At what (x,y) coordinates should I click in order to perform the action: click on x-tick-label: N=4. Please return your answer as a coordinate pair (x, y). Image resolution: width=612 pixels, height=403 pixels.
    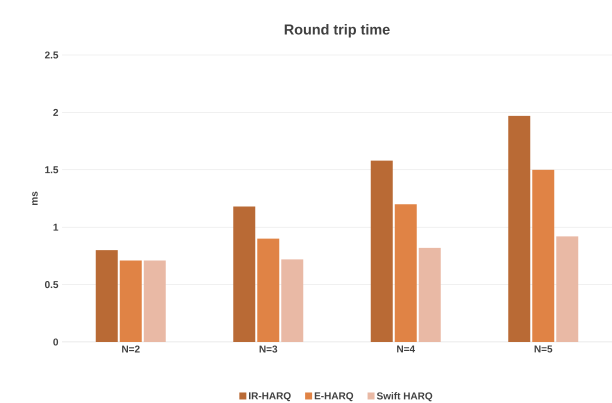
    Looking at the image, I should click on (406, 349).